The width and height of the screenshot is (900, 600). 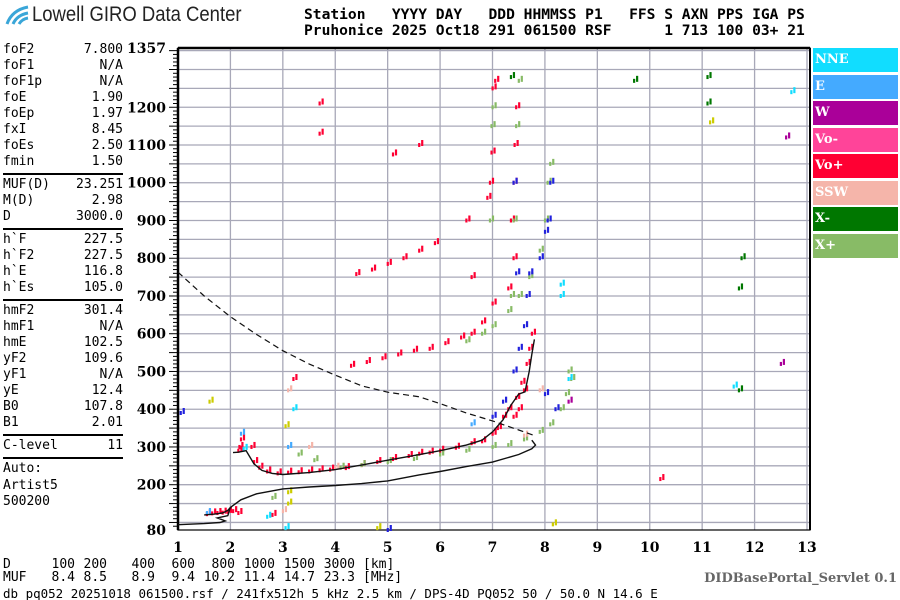 I want to click on param-label: foEp, so click(x=19, y=113).